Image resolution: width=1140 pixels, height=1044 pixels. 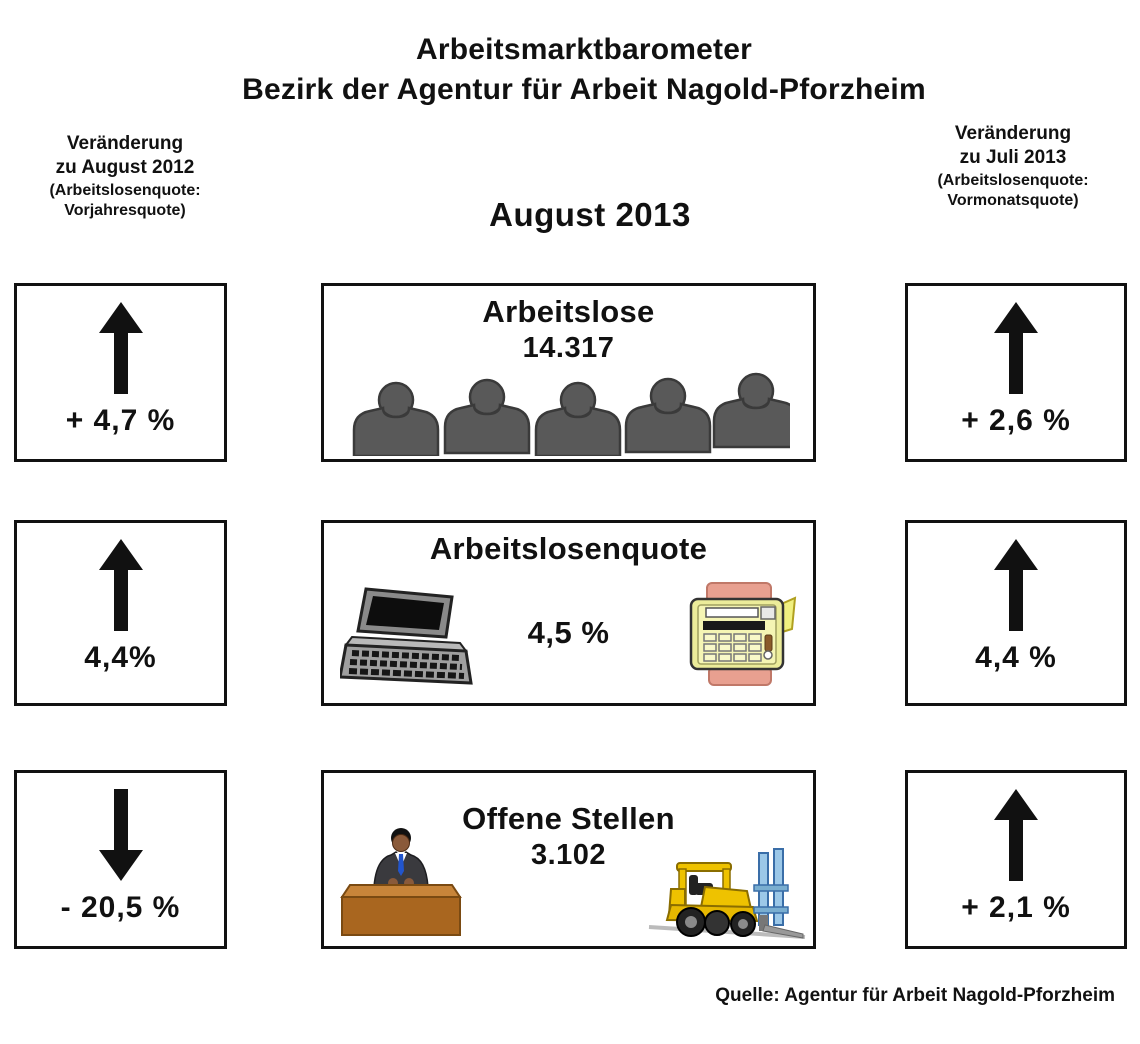 What do you see at coordinates (1016, 420) in the screenshot?
I see `change-value: + 2,6 %` at bounding box center [1016, 420].